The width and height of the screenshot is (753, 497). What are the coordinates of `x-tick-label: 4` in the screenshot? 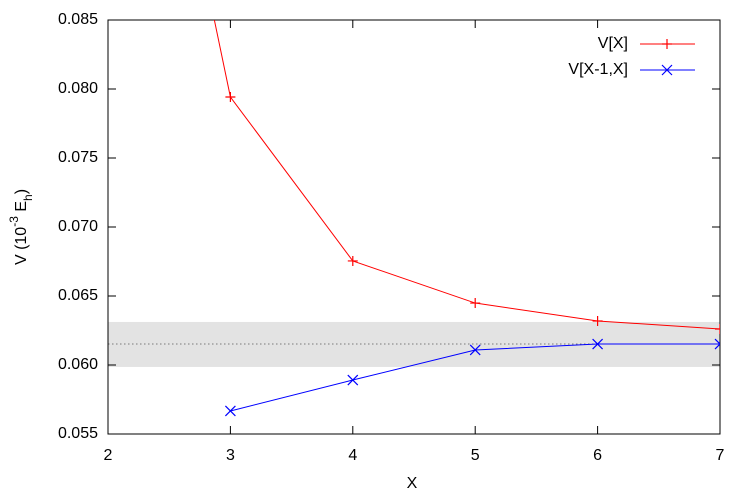 It's located at (352, 455).